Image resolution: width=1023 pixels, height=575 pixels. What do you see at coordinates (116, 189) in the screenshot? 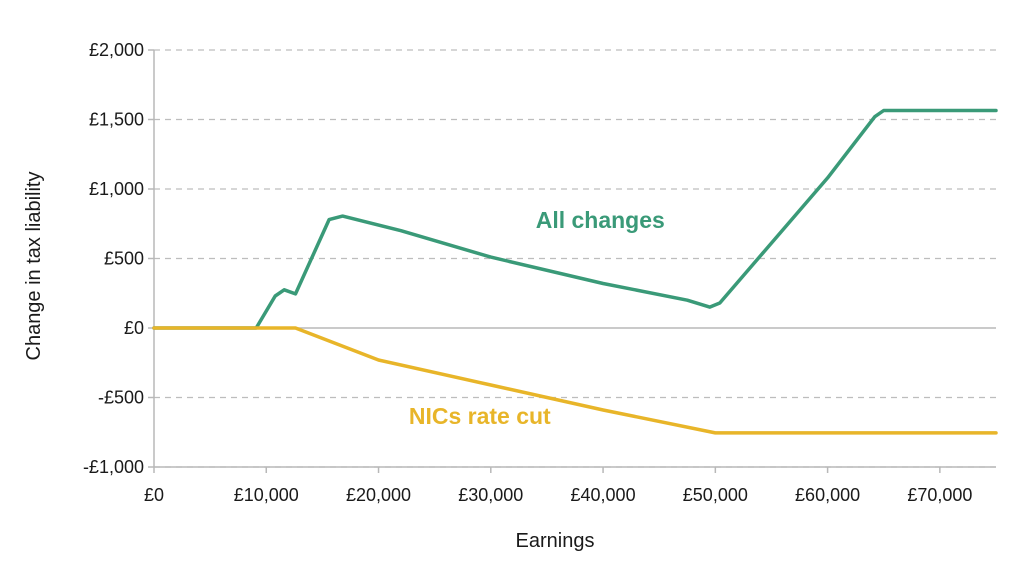
I see `y-tick-label: £1,000` at bounding box center [116, 189].